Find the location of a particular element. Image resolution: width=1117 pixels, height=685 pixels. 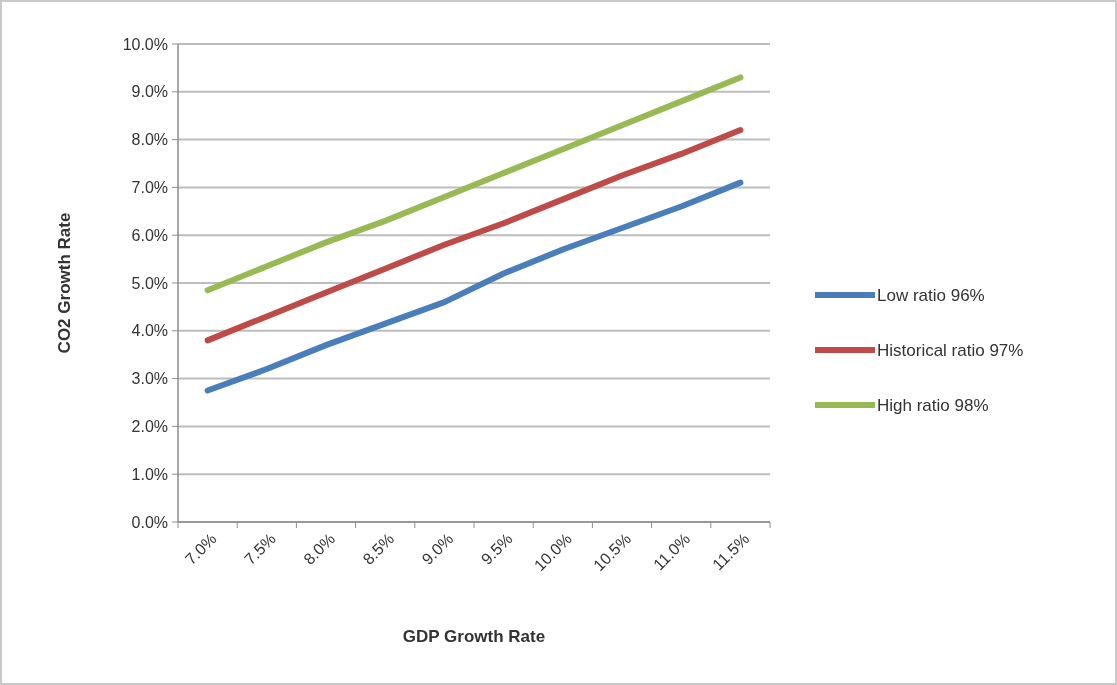

y-tick-label: 6.0% is located at coordinates (149, 235).